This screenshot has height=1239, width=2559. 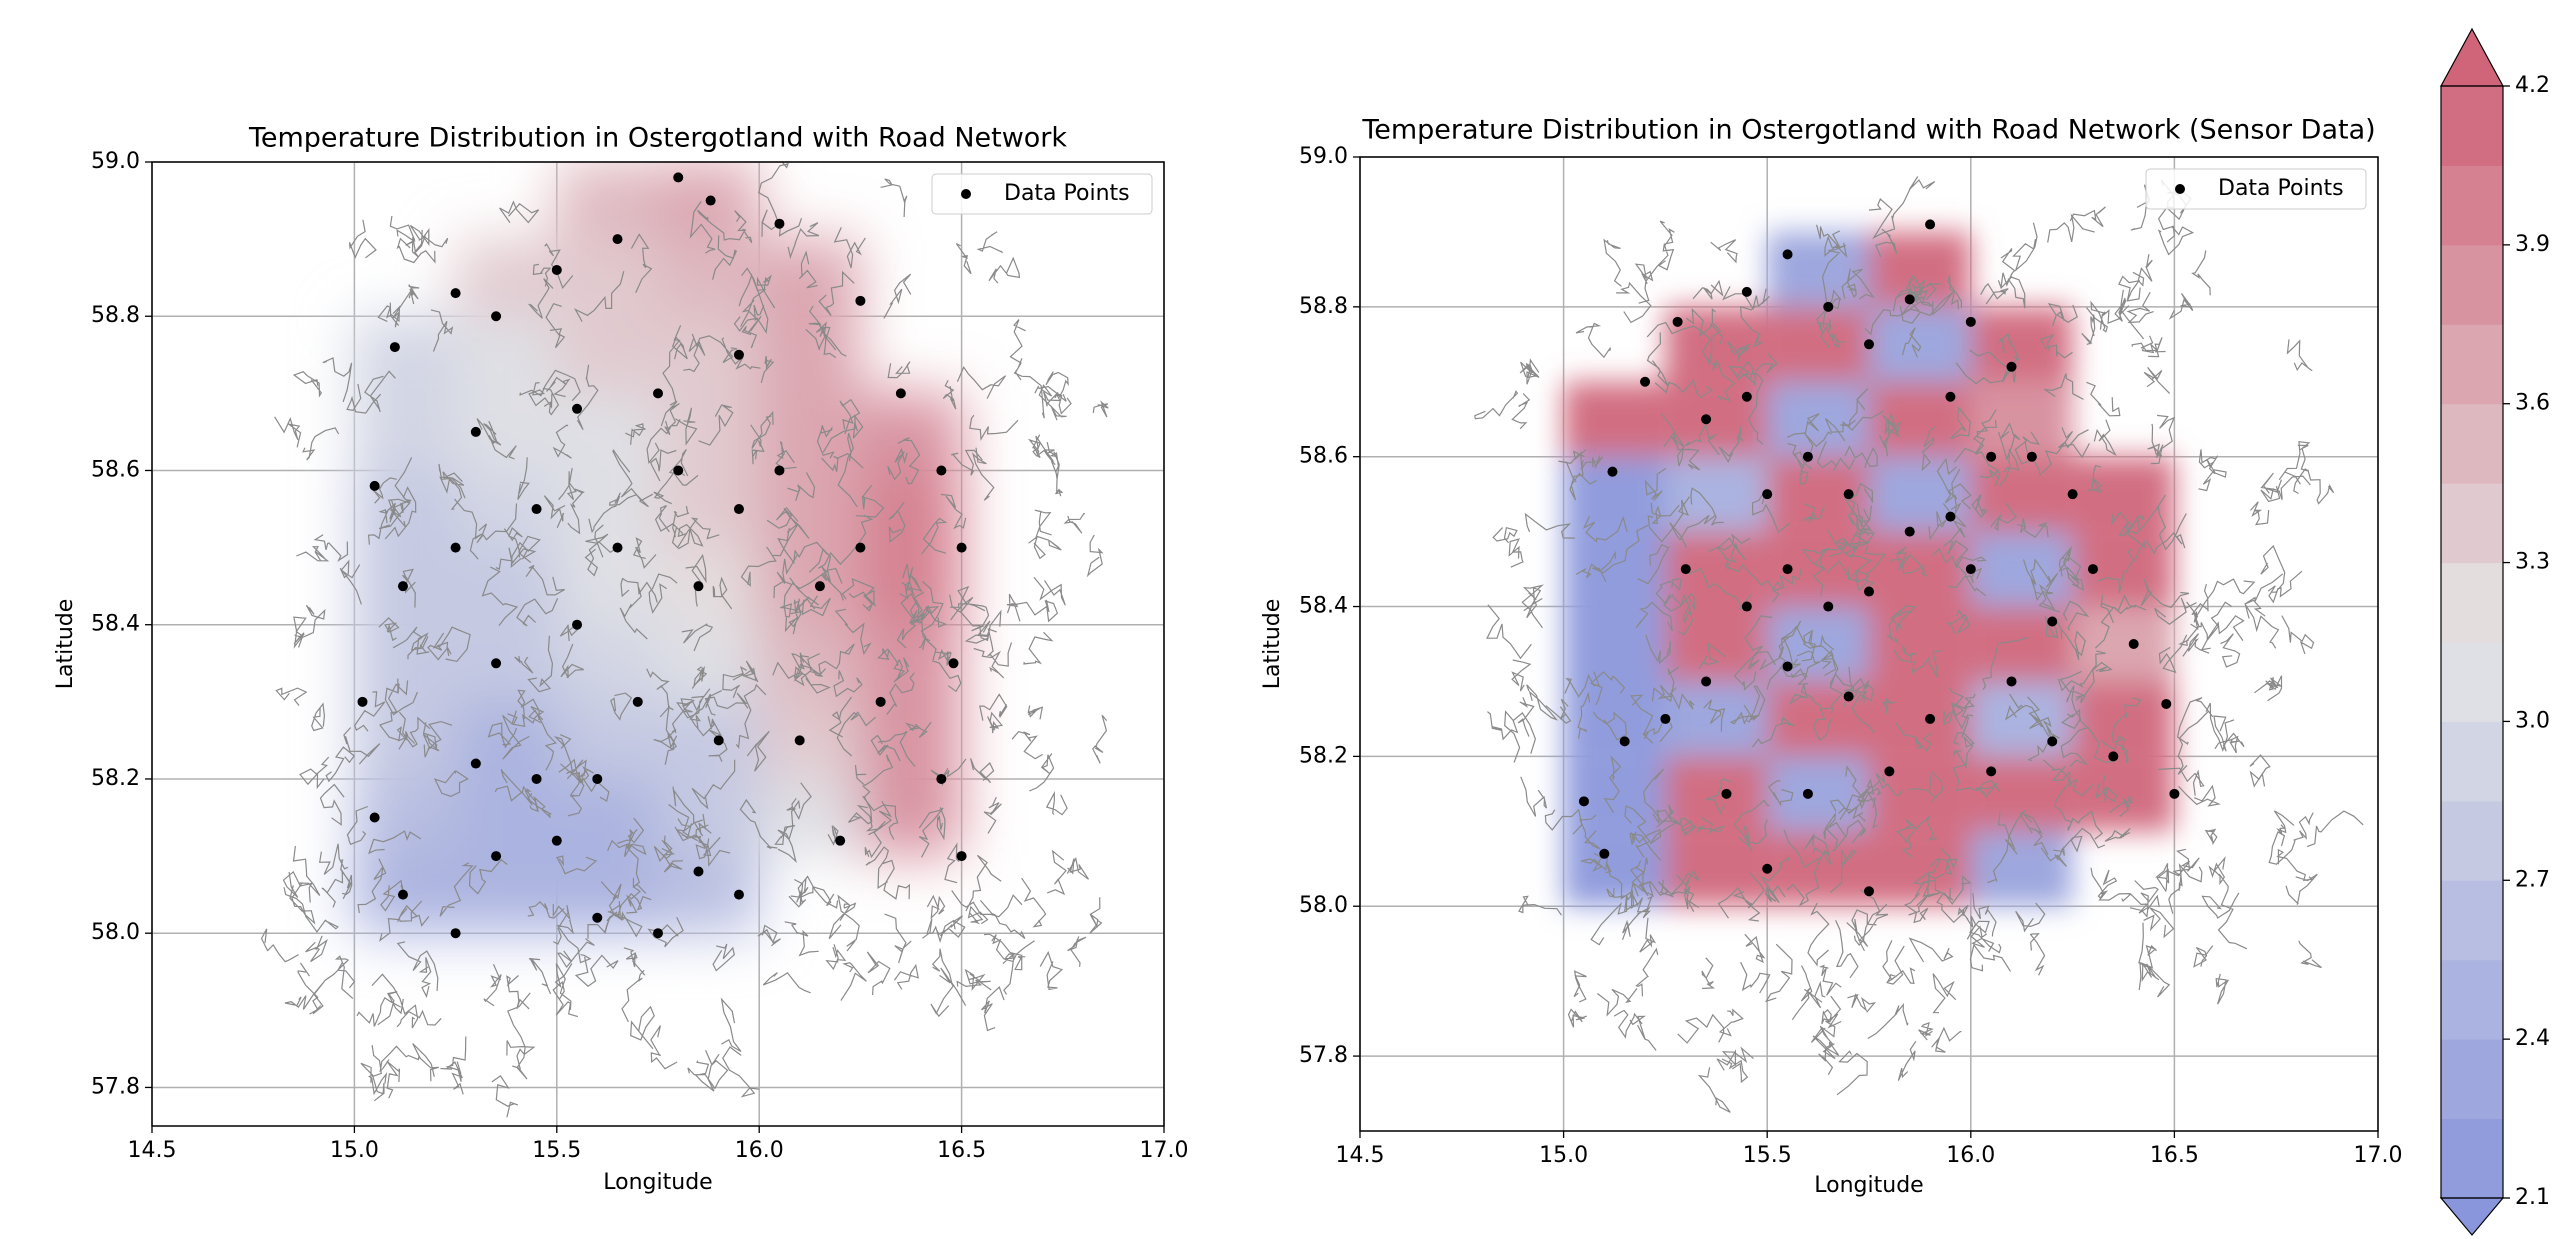 I want to click on y-tick-label: 58.4, so click(x=1323, y=606).